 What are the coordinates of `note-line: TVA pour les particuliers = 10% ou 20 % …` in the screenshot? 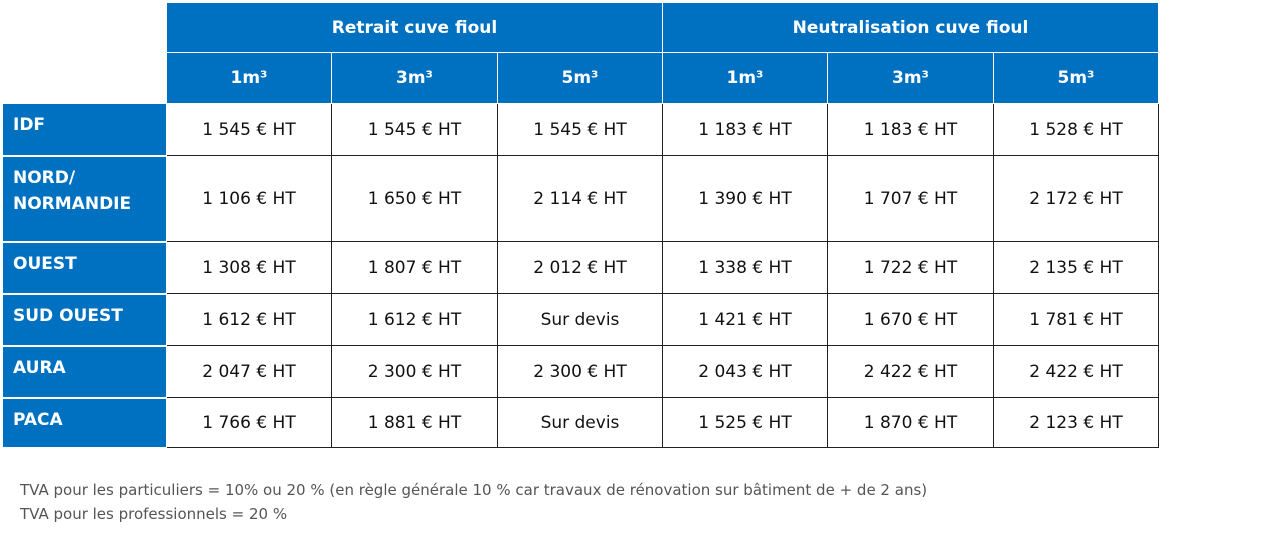 It's located at (474, 490).